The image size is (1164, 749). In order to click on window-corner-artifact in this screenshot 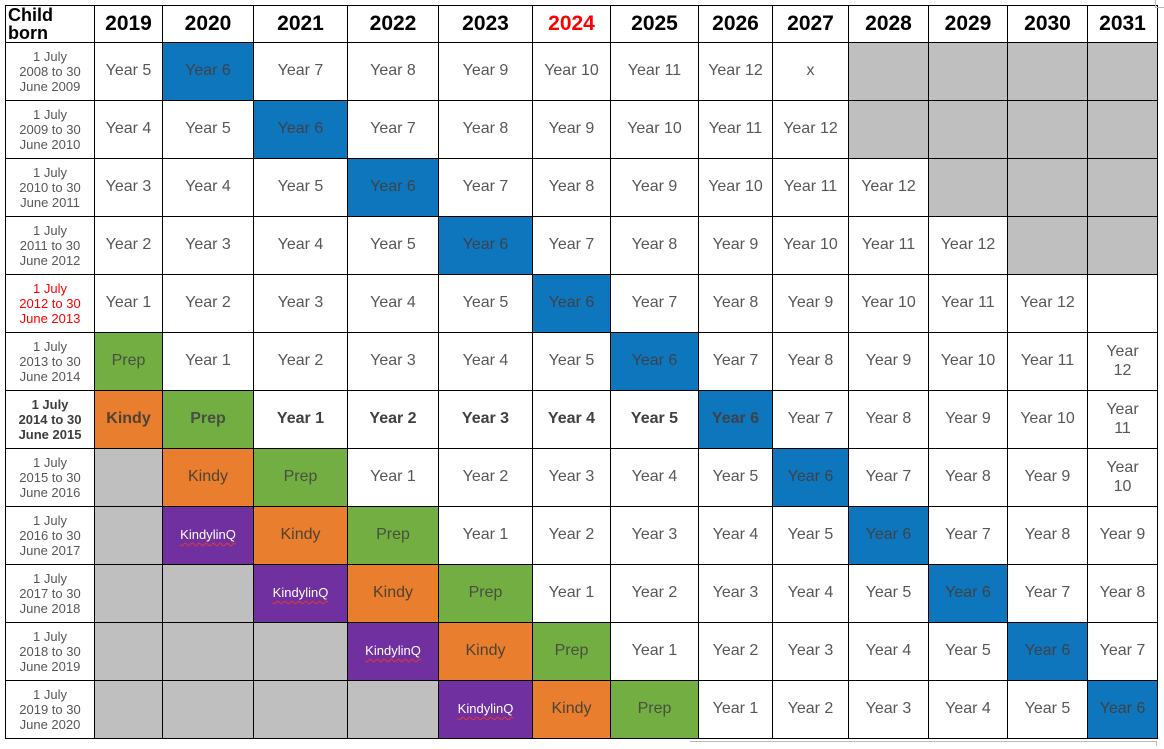, I will do `click(1159, 4)`.